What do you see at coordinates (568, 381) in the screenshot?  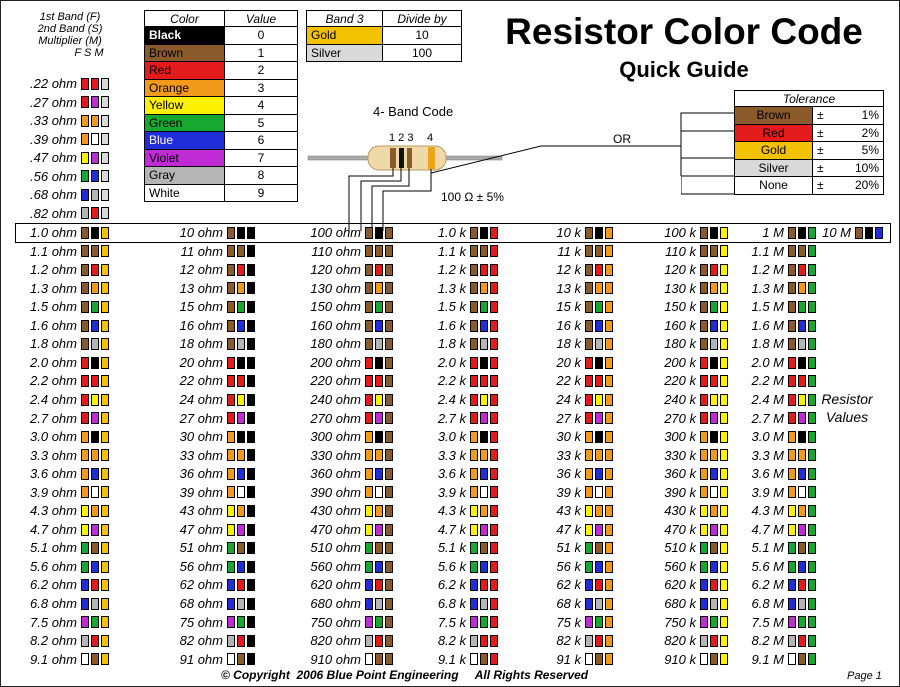 I see `resistor-value-label: 22 k` at bounding box center [568, 381].